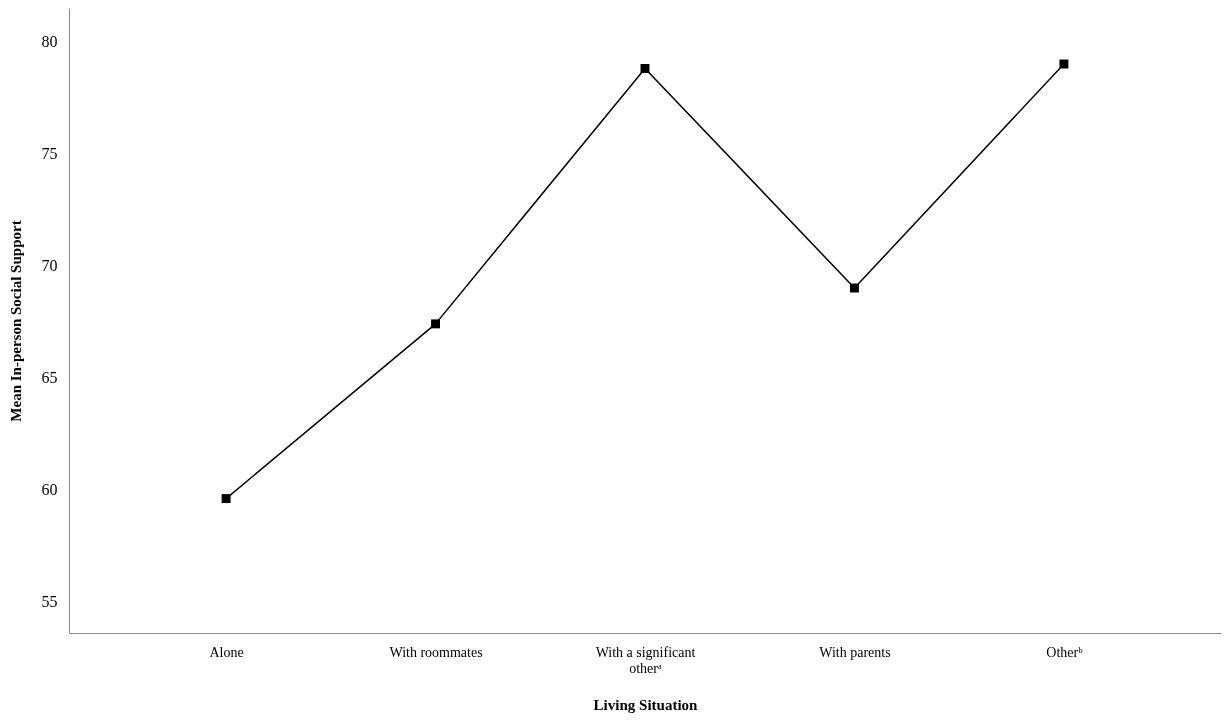  What do you see at coordinates (226, 652) in the screenshot?
I see `x-tick-label: Alone` at bounding box center [226, 652].